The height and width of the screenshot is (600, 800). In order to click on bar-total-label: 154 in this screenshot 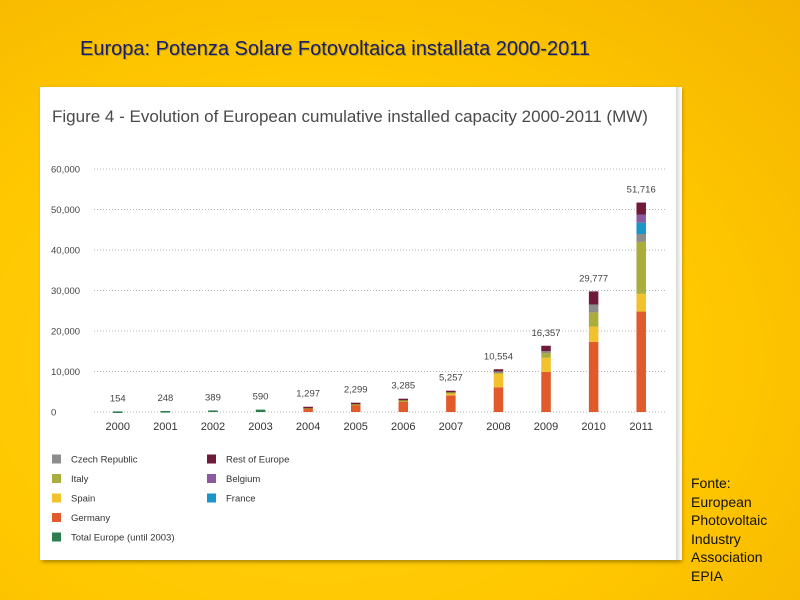, I will do `click(118, 398)`.